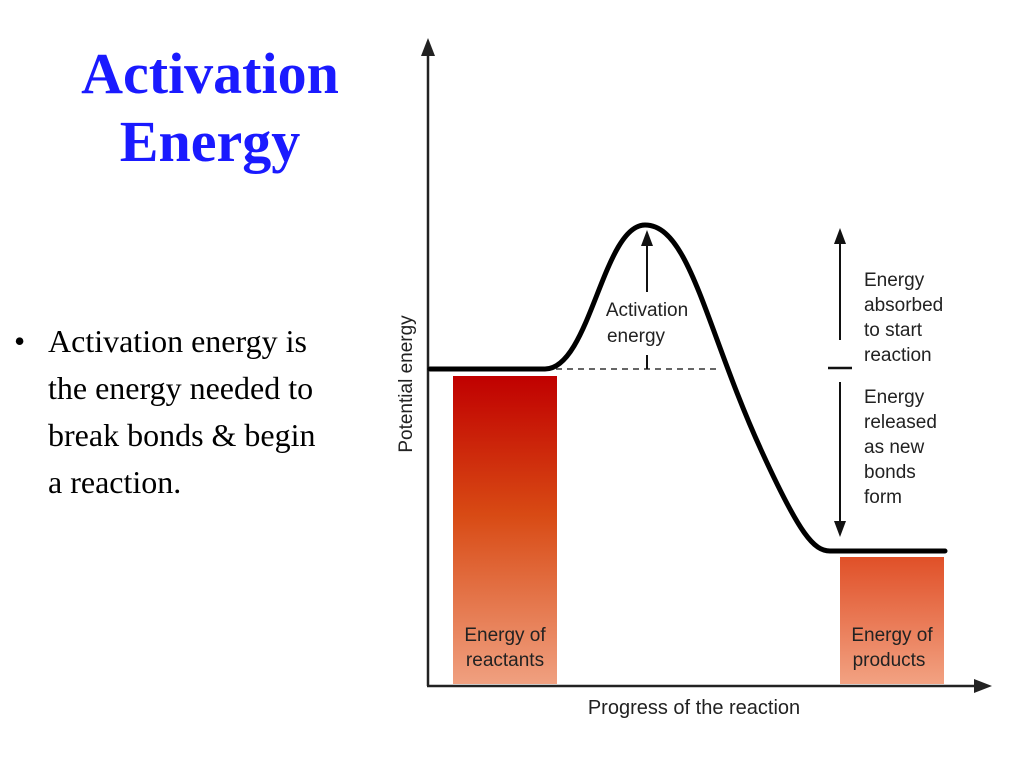 The height and width of the screenshot is (768, 1024). I want to click on absorbed-label-line-2: absorbed, so click(903, 305).